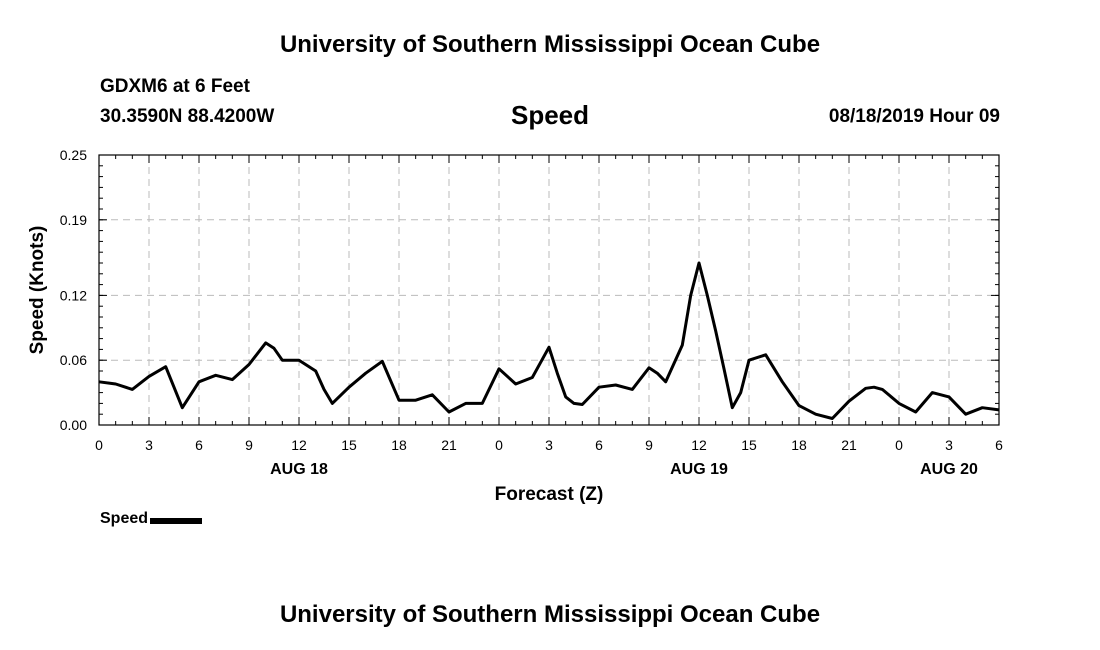  Describe the element at coordinates (914, 116) in the screenshot. I see `datetime-label: 08/18/2019 Hour 09` at that location.